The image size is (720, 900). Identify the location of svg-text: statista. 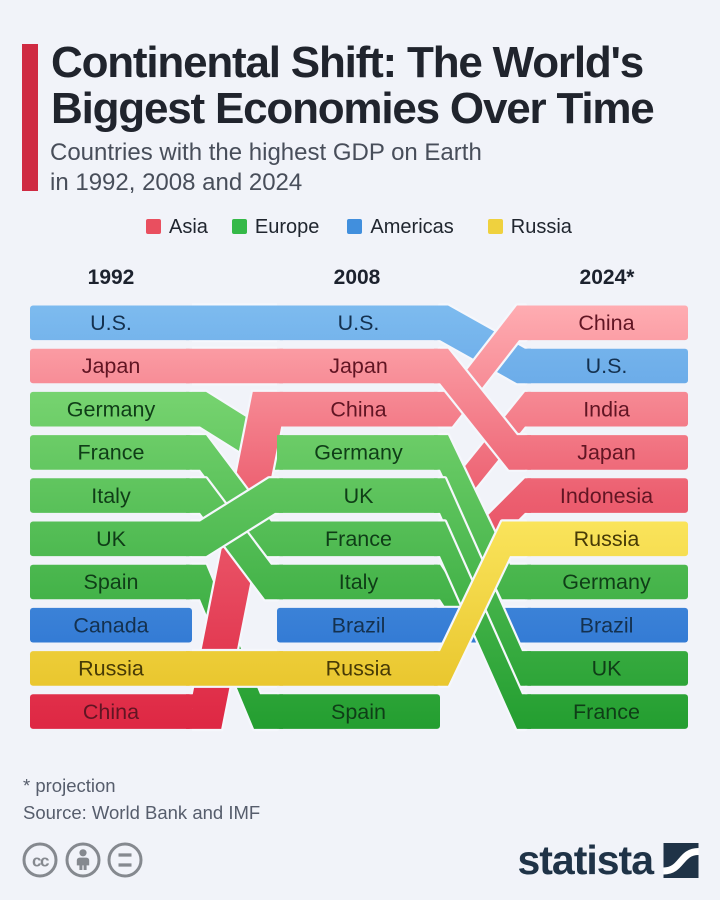
(586, 860).